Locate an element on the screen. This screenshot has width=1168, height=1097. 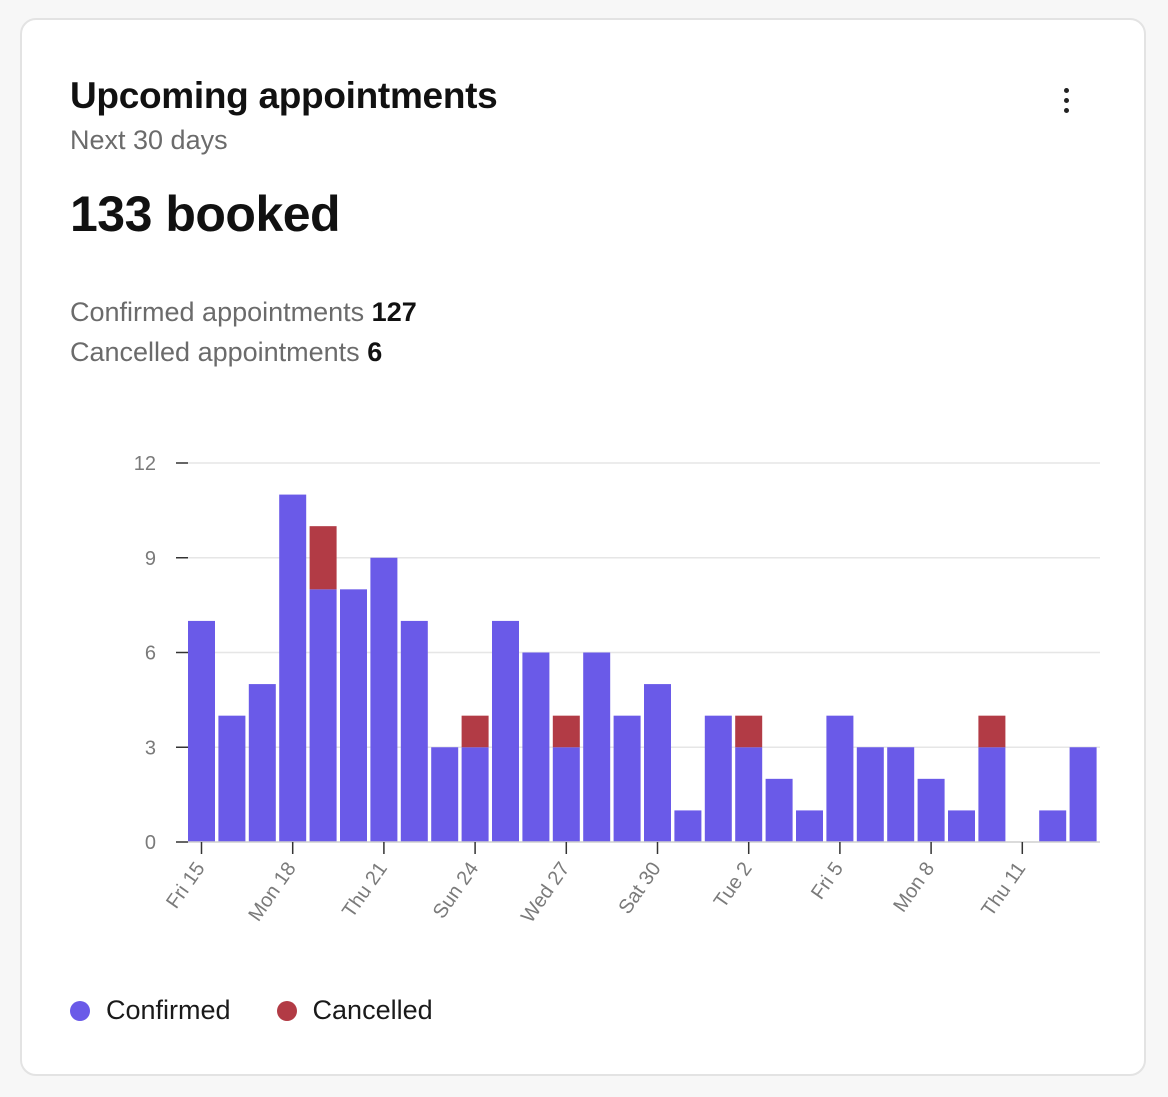
legend-item-confirmed: Confirmed is located at coordinates (150, 1010).